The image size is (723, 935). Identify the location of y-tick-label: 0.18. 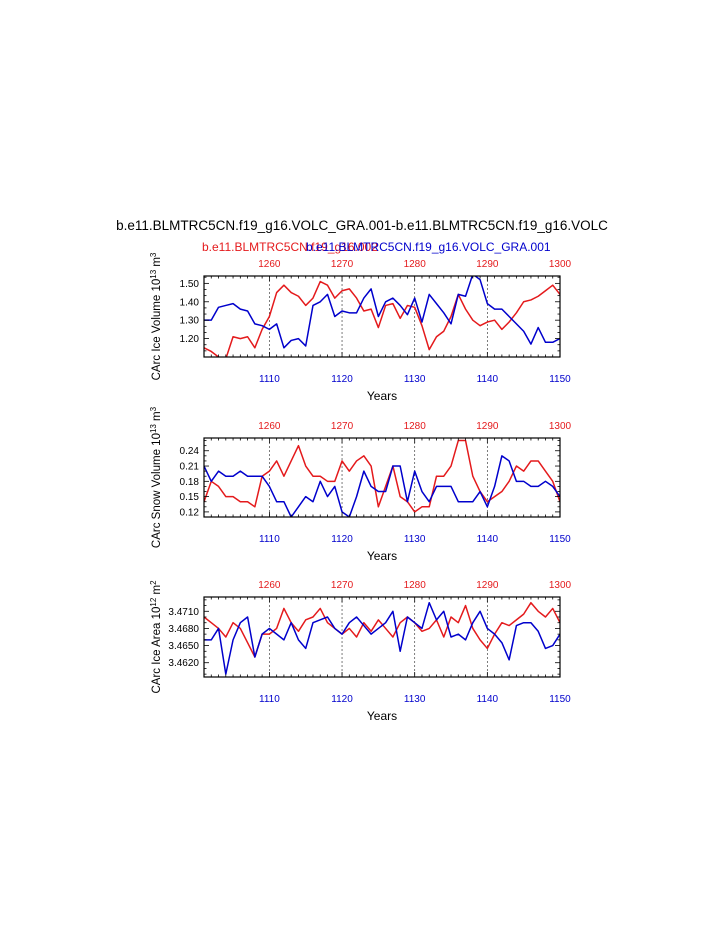
(190, 482).